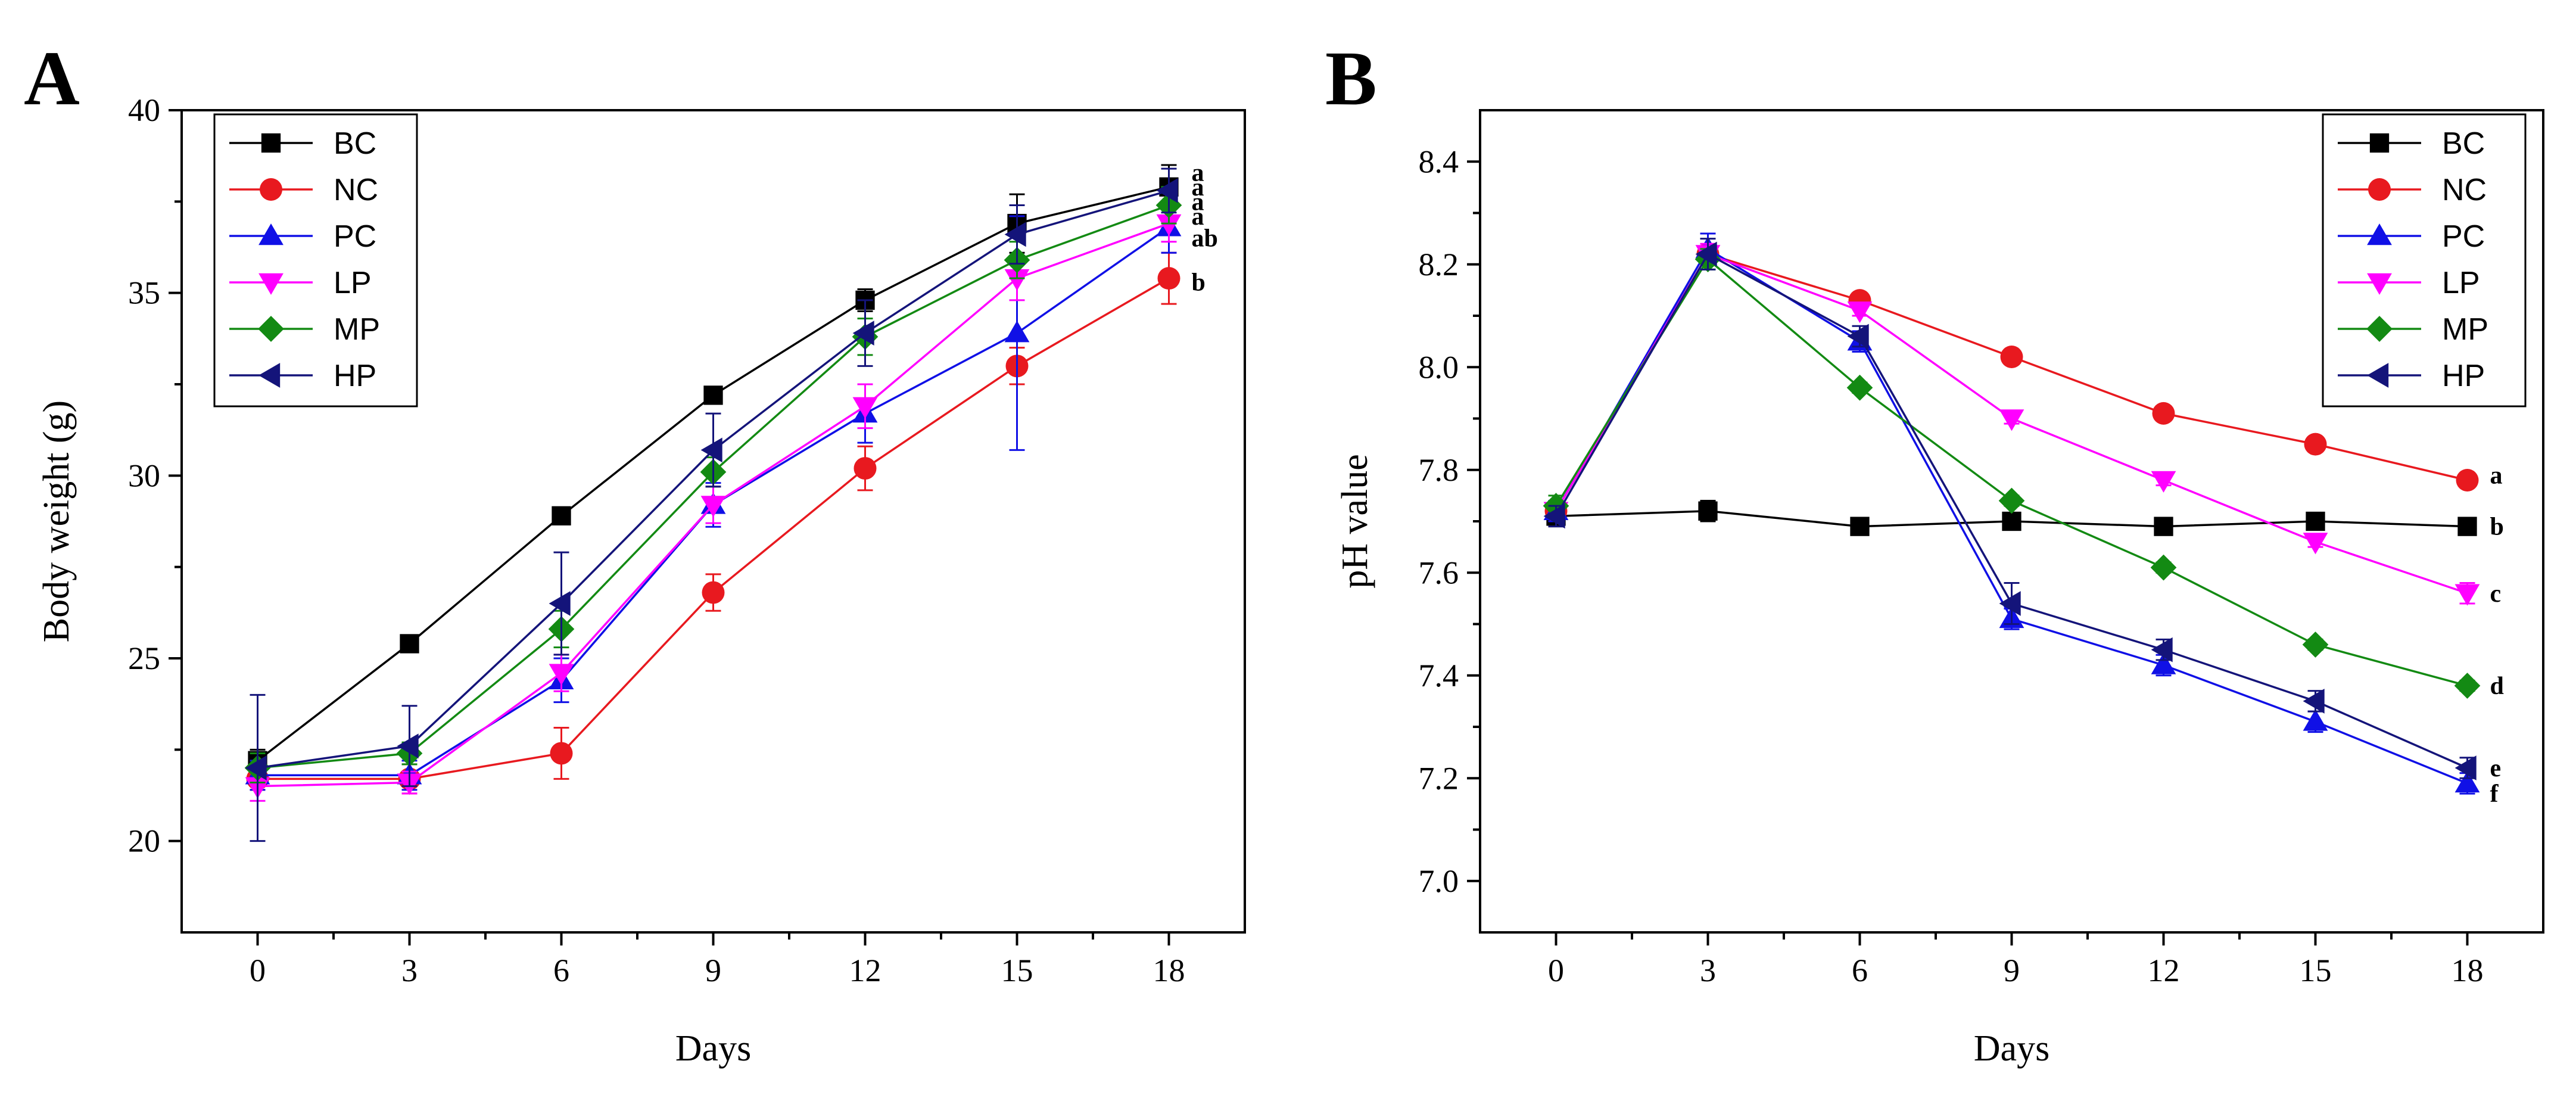 Image resolution: width=2576 pixels, height=1098 pixels. What do you see at coordinates (302, 236) in the screenshot?
I see `legend-item-pc: PC` at bounding box center [302, 236].